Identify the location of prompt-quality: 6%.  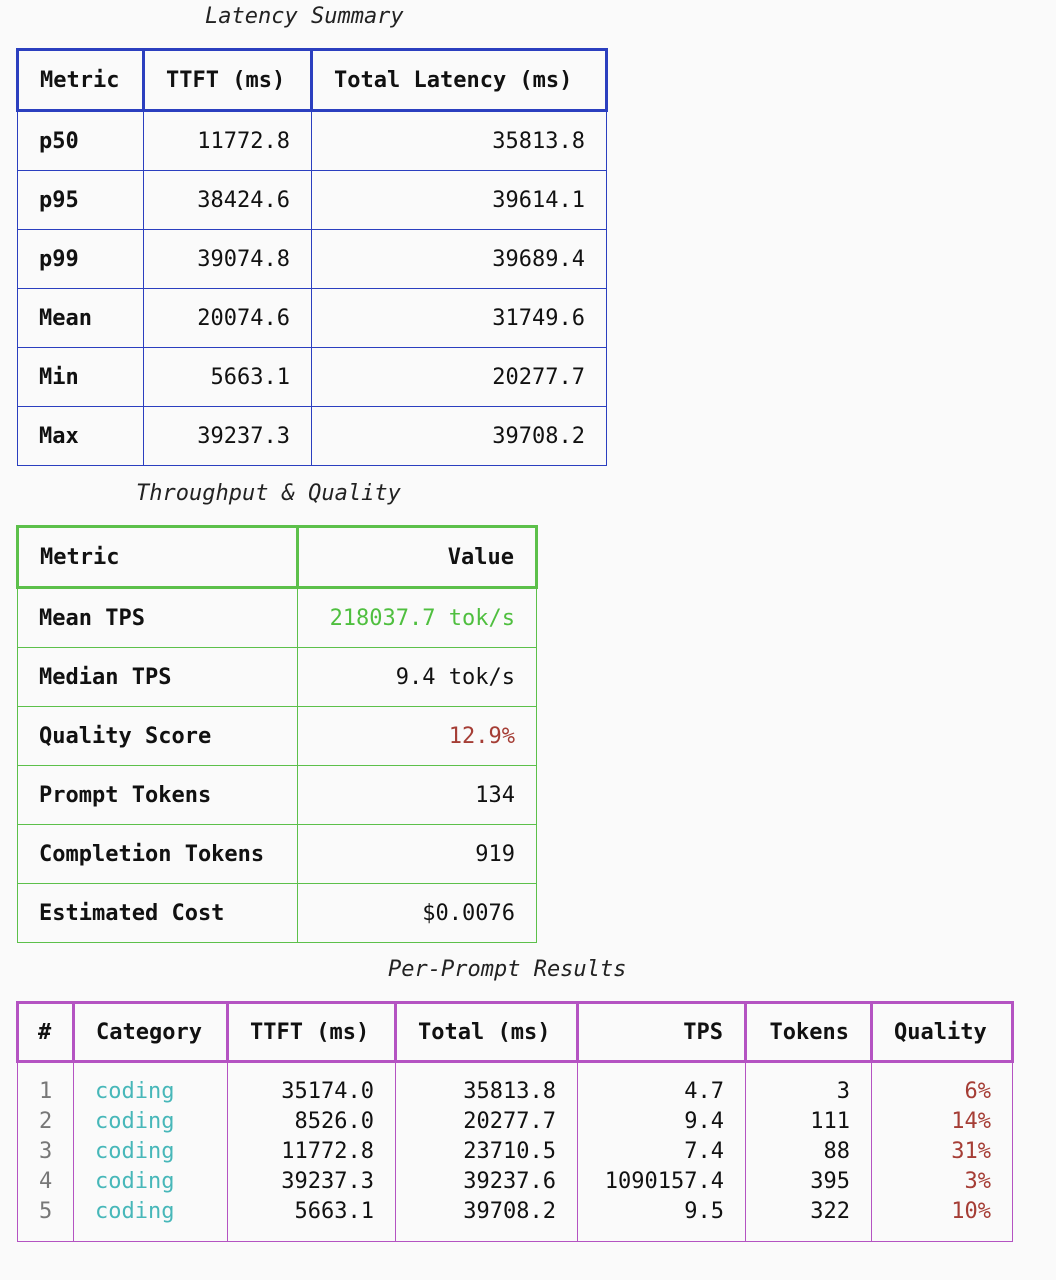
(942, 1084).